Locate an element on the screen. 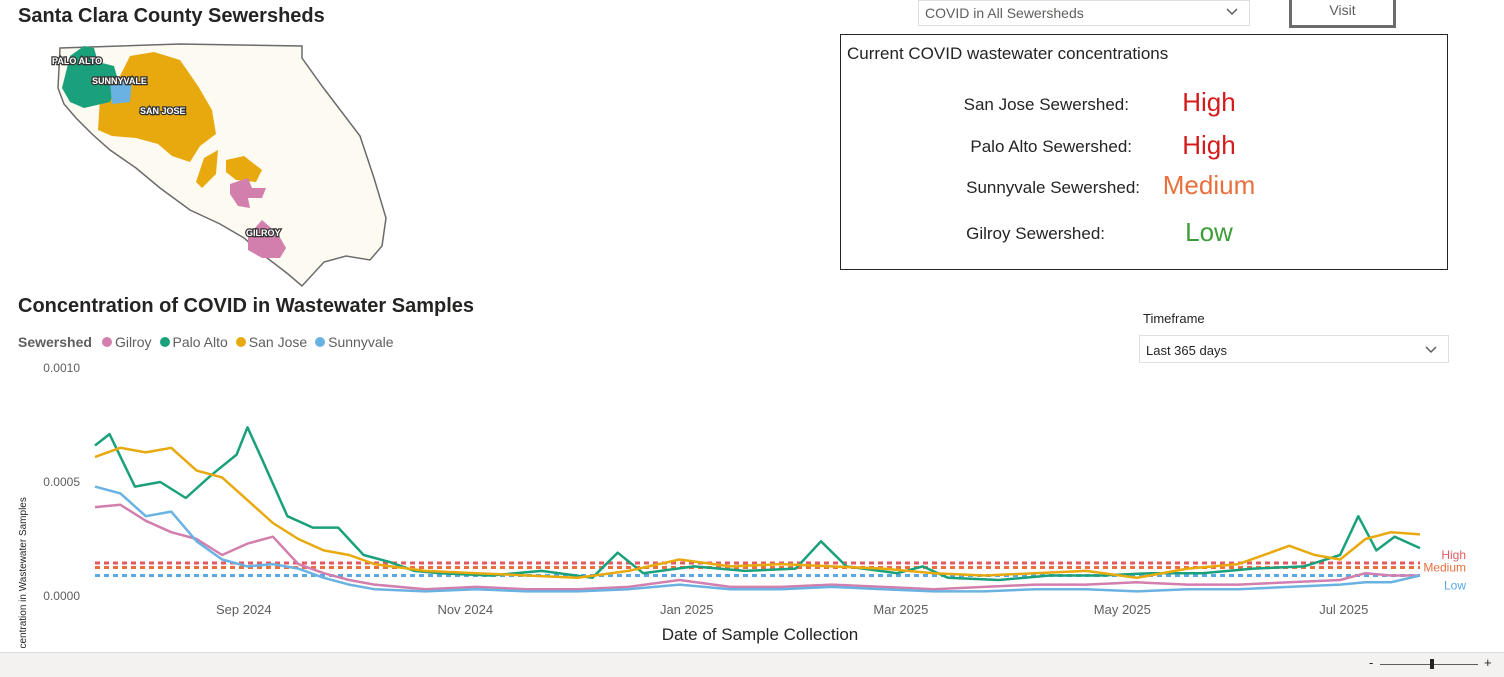 The width and height of the screenshot is (1504, 677). threshold-label-high: High is located at coordinates (1453, 555).